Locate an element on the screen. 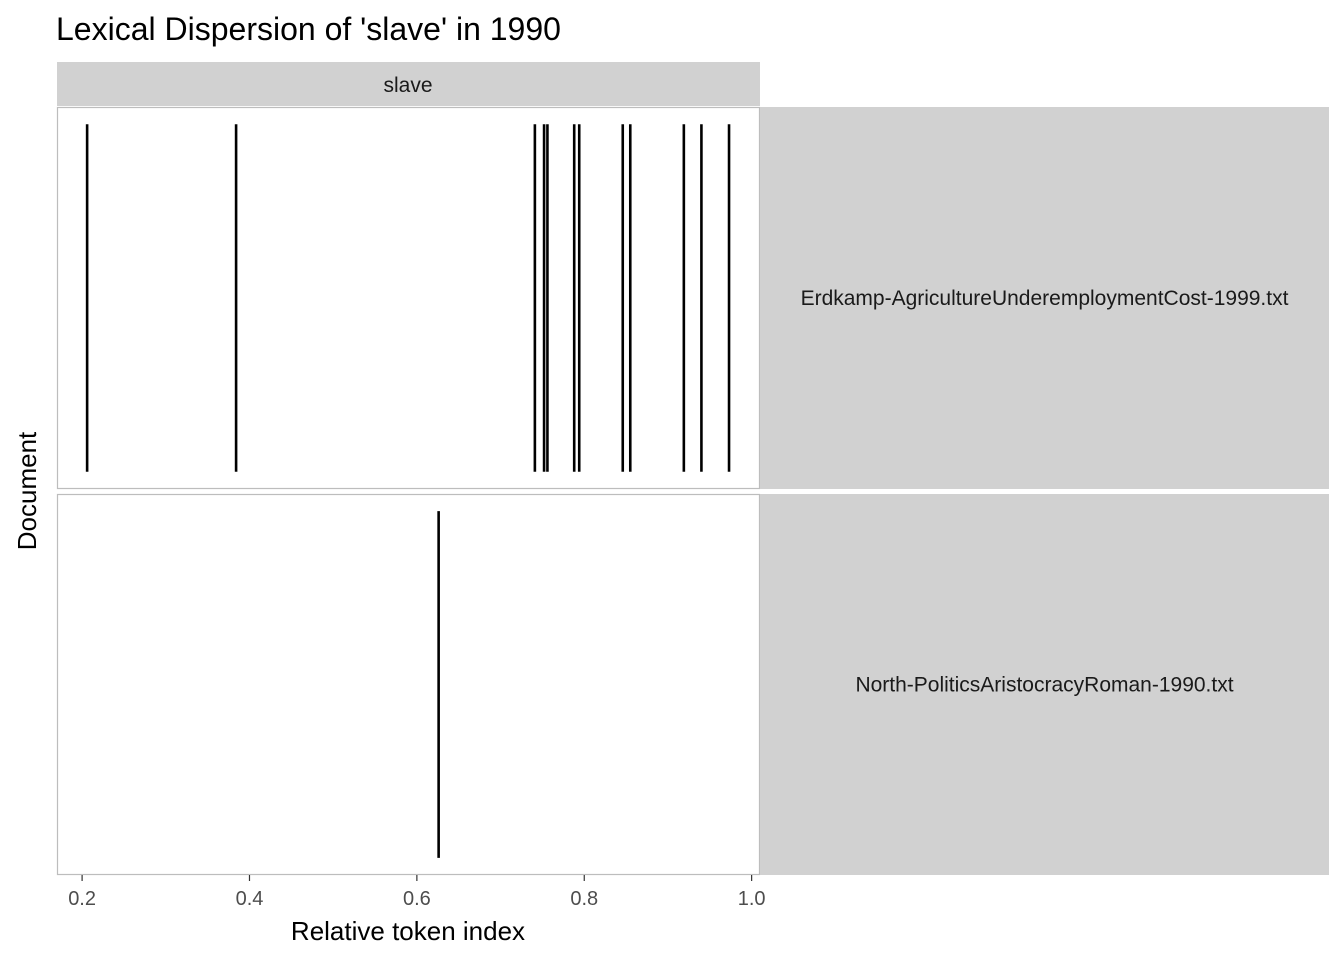  x-tick-label-3: 0.6 is located at coordinates (417, 899).